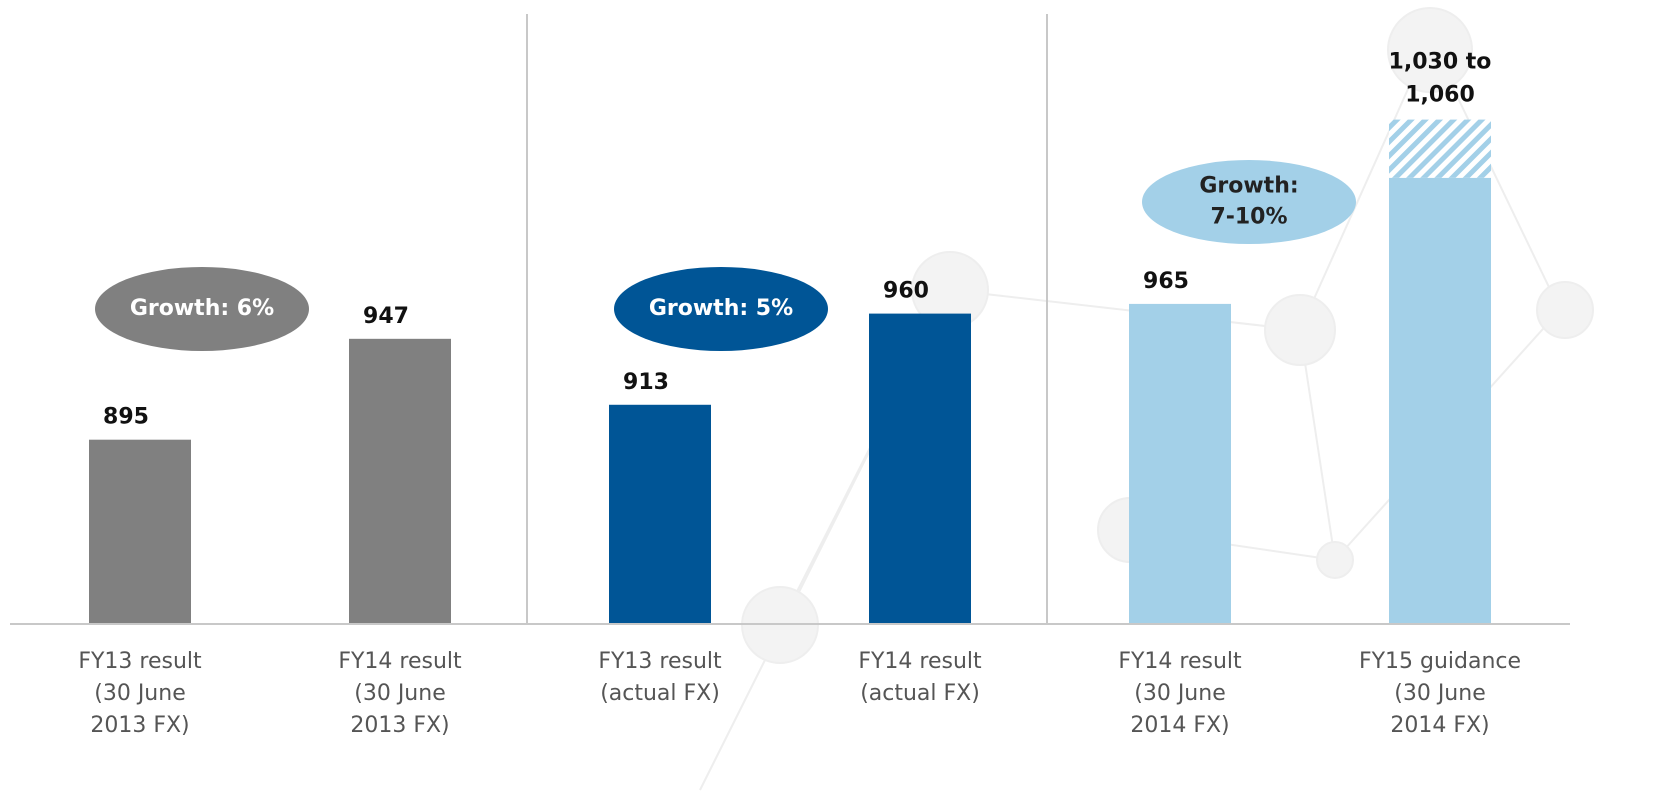 The width and height of the screenshot is (1675, 793). I want to click on value-label: 1,030 to, so click(1440, 62).